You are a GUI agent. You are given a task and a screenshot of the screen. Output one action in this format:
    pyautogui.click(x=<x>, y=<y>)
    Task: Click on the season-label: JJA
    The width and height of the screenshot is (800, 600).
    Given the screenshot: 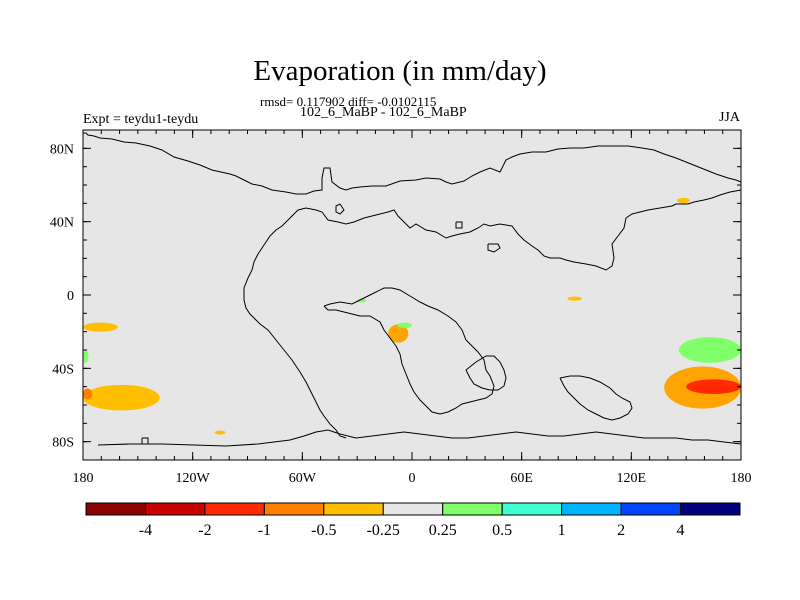 What is the action you would take?
    pyautogui.click(x=729, y=117)
    